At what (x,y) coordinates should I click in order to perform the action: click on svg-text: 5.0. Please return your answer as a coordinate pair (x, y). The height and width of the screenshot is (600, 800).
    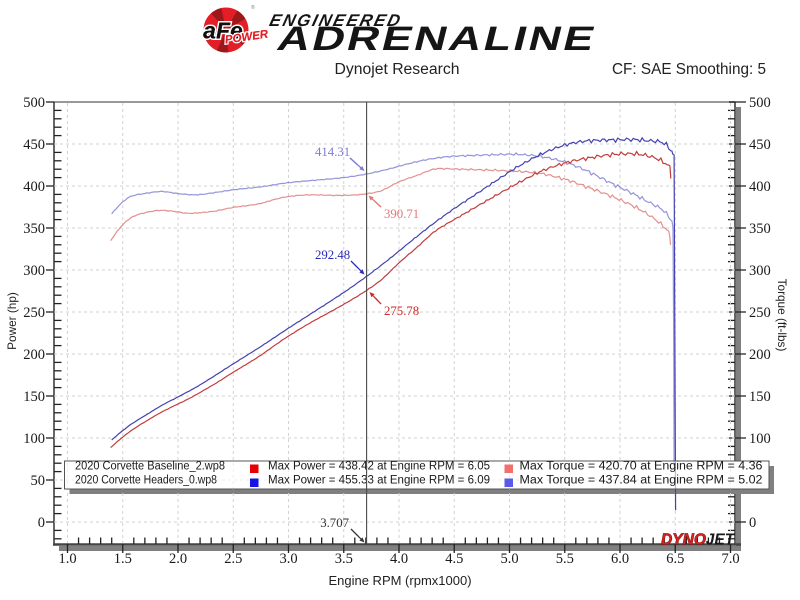
    Looking at the image, I should click on (509, 559).